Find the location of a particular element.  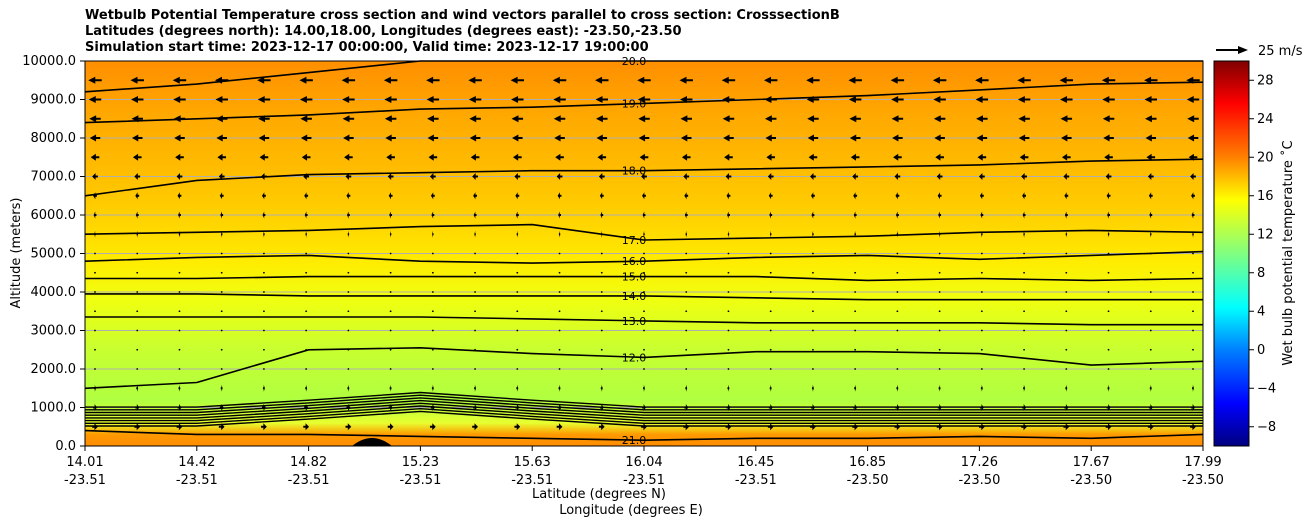

y-tick-label: 3000.0 is located at coordinates (54, 331).